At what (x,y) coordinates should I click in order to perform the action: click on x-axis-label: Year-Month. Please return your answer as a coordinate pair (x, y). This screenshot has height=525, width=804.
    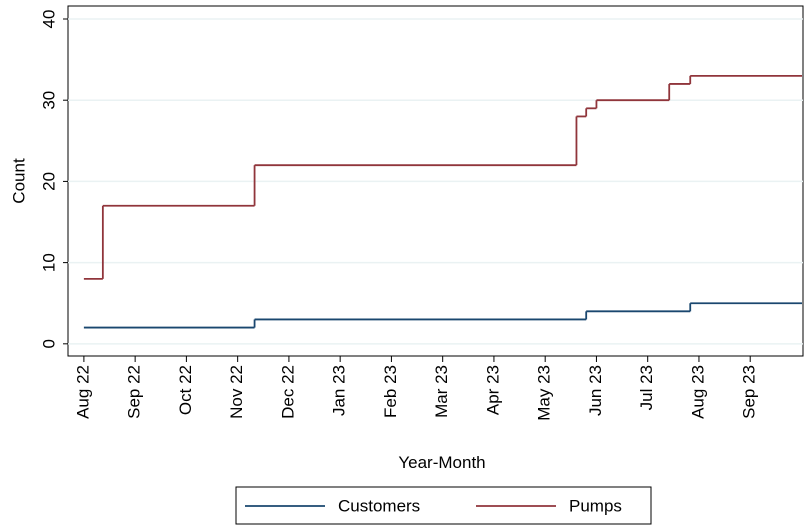
    Looking at the image, I should click on (441, 462).